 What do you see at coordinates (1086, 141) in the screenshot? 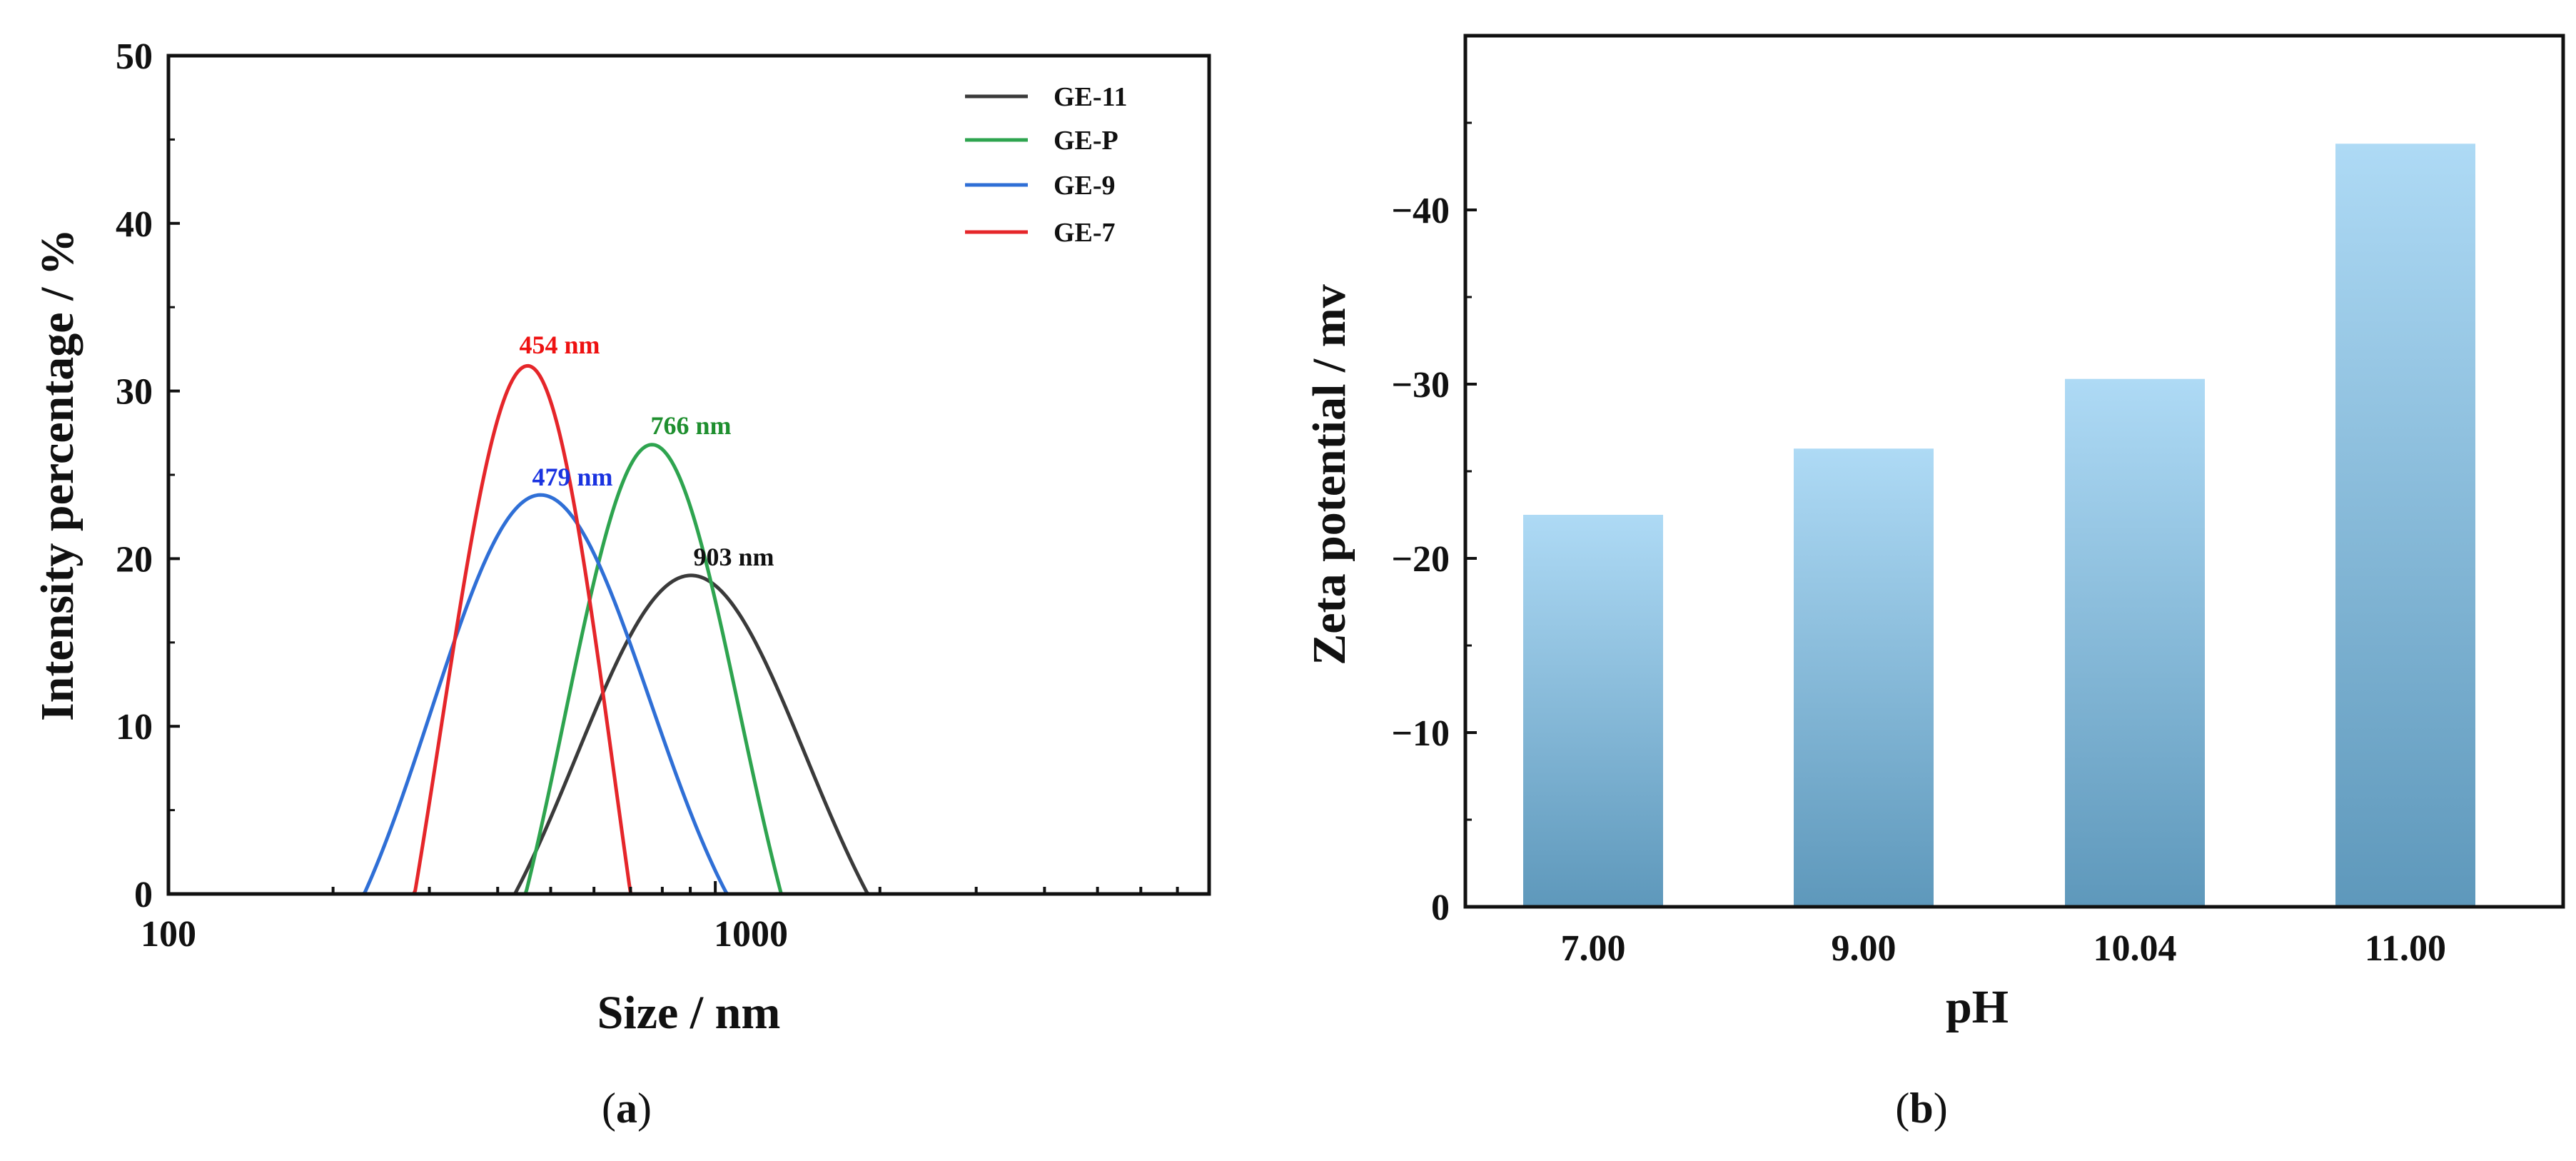
I see `legend-label-ge-p: GE-P` at bounding box center [1086, 141].